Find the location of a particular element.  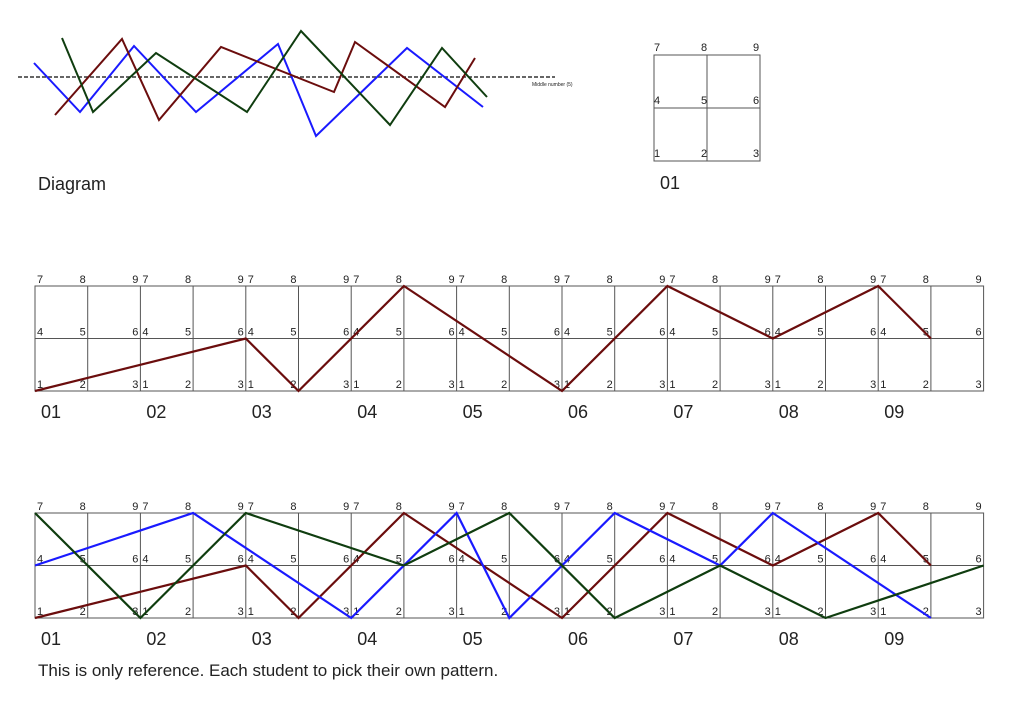

top-sketch: Middle number (5) is located at coordinates (295, 83).